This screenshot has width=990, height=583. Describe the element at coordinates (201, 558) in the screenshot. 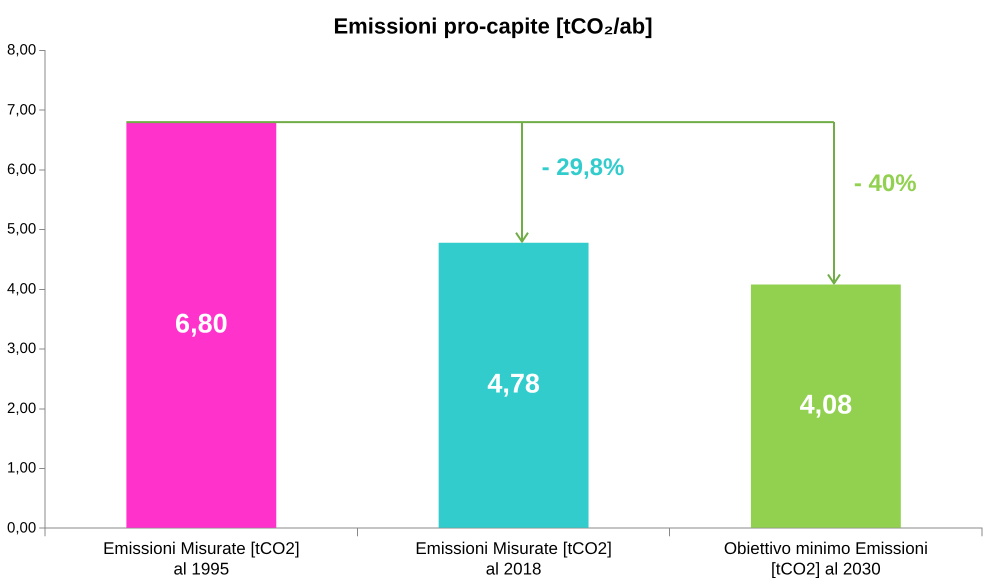

I see `x-tick-label: Emissioni Misurate [tCO2] al 1995` at that location.